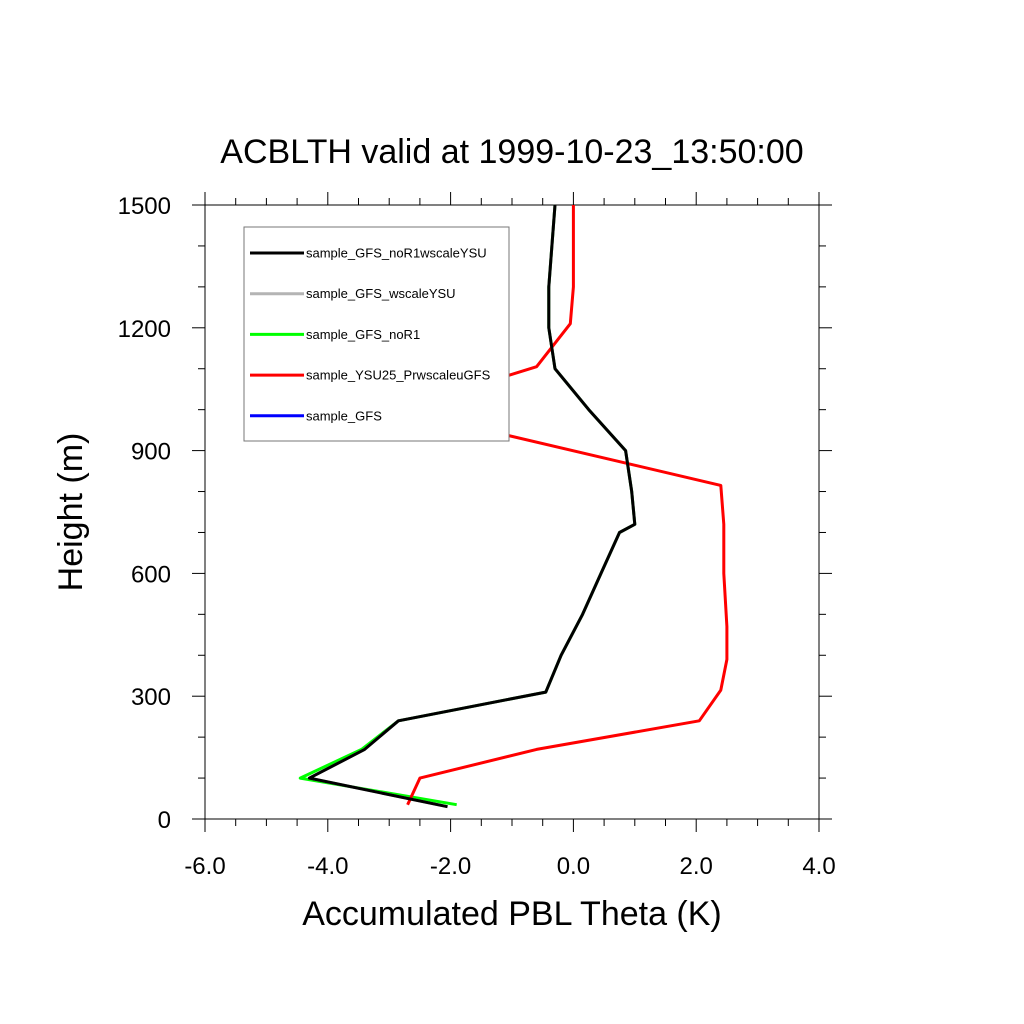  Describe the element at coordinates (327, 866) in the screenshot. I see `x-tick-label: -4.0` at that location.